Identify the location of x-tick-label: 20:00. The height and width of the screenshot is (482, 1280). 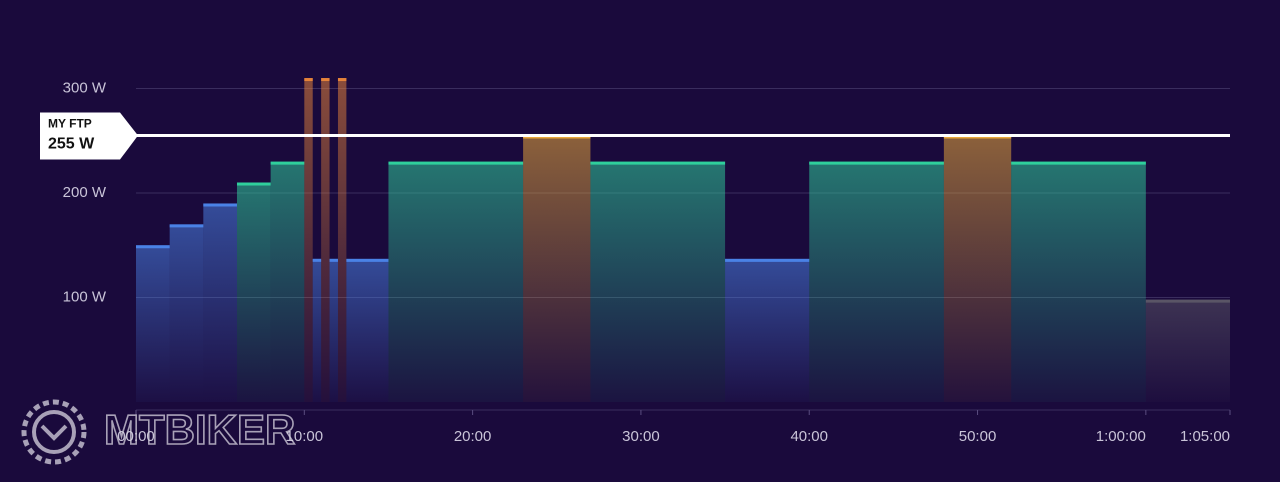
(473, 436).